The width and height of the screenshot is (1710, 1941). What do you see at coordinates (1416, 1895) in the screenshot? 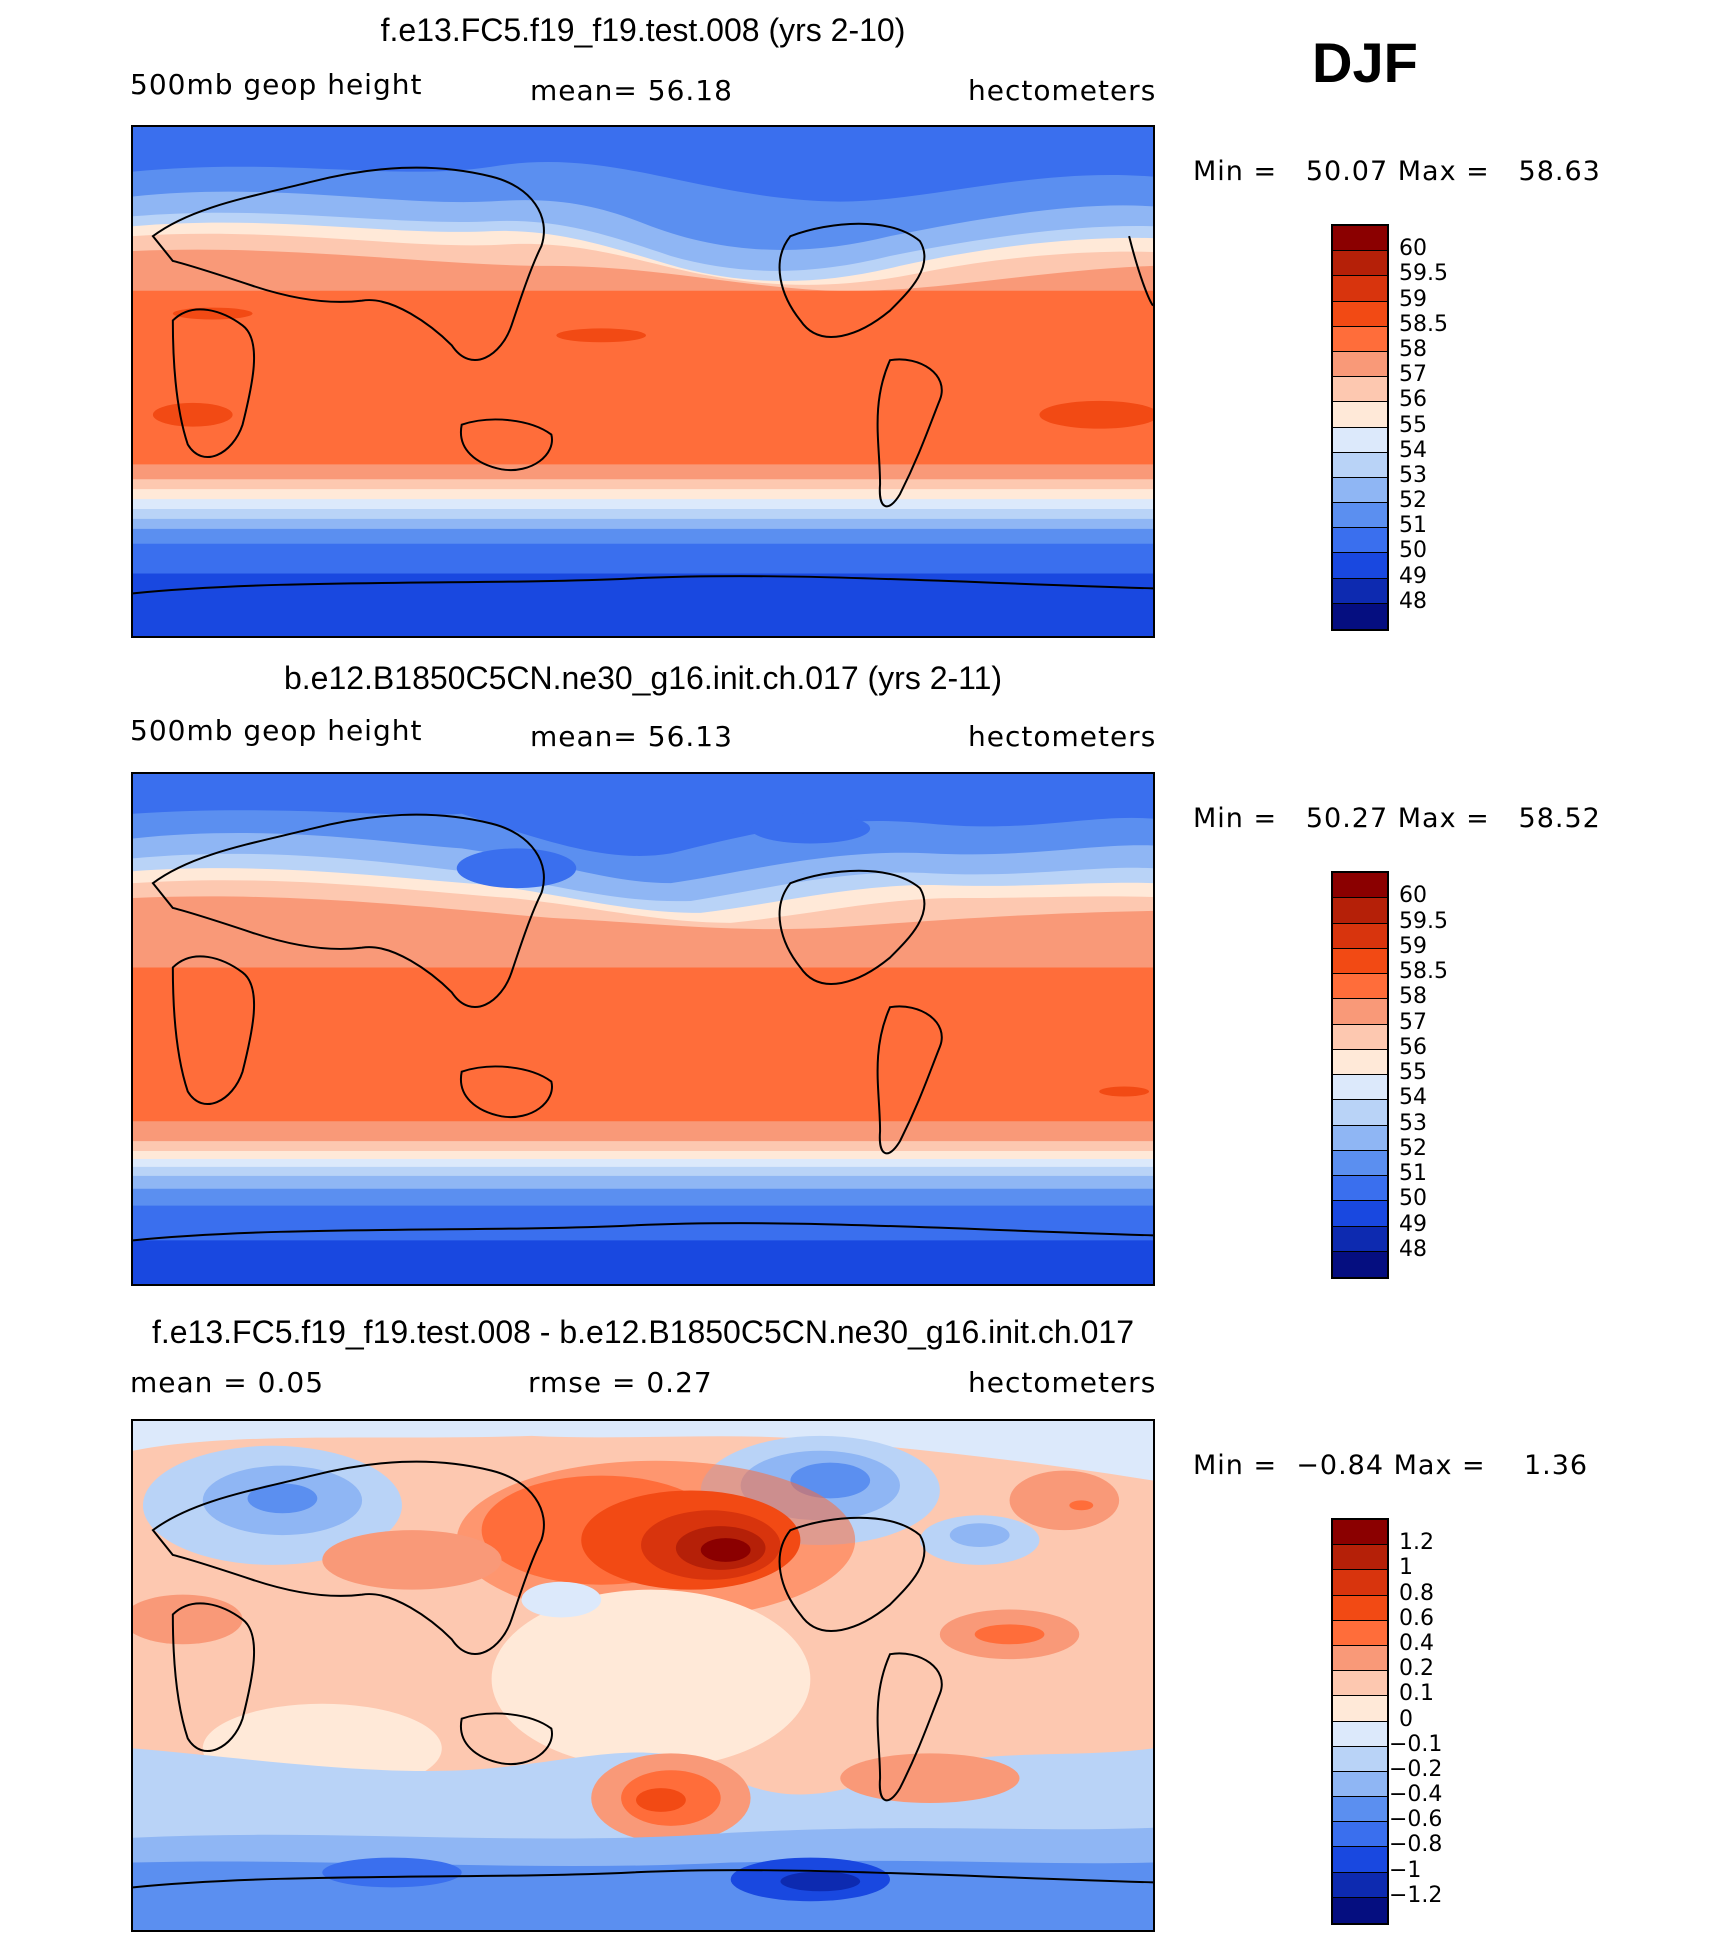
I see `colorbar-label: −1.2` at bounding box center [1416, 1895].